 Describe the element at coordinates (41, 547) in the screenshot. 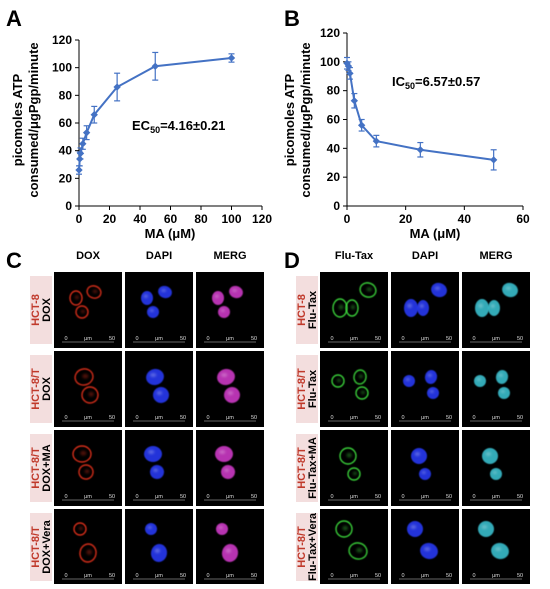

I see `panel-c-row-label-box` at that location.